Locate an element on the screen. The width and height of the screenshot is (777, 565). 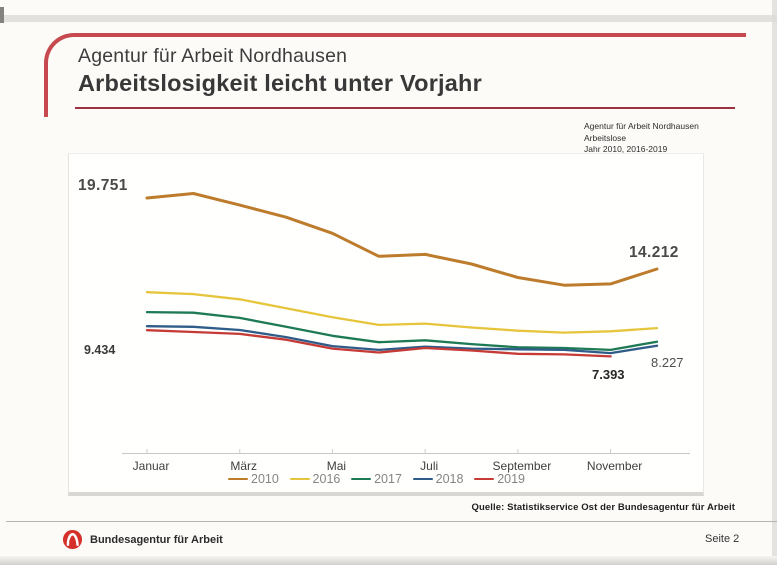
scan-edge-right is located at coordinates (774, 282).